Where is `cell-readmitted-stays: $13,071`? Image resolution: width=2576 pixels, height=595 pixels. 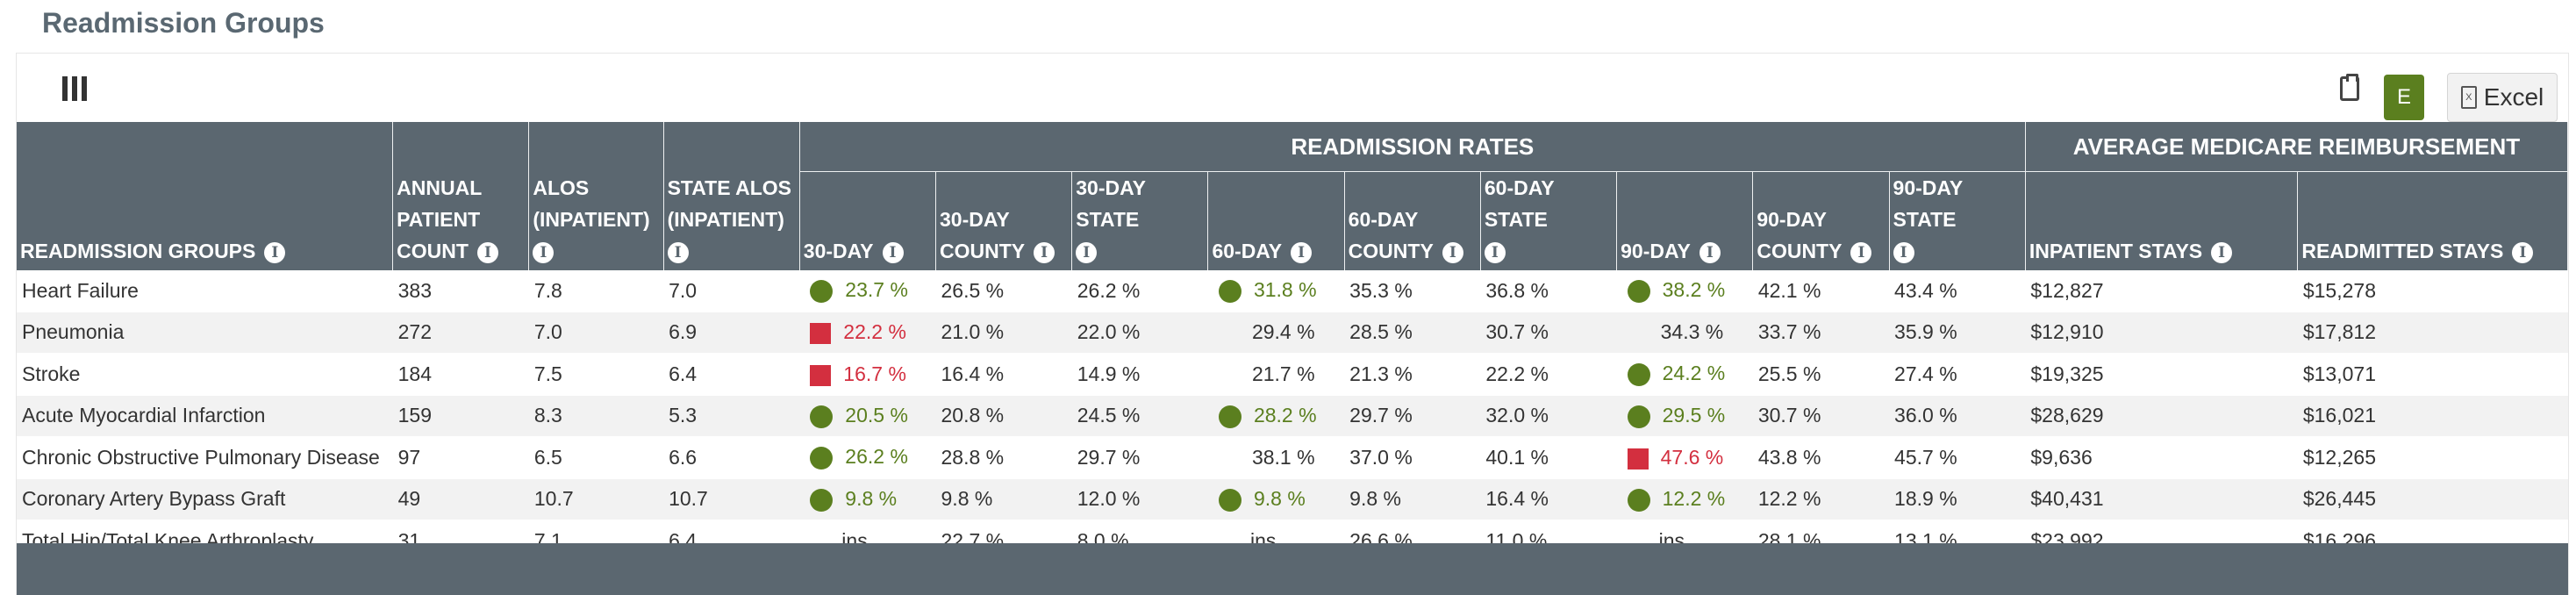 cell-readmitted-stays: $13,071 is located at coordinates (2432, 374).